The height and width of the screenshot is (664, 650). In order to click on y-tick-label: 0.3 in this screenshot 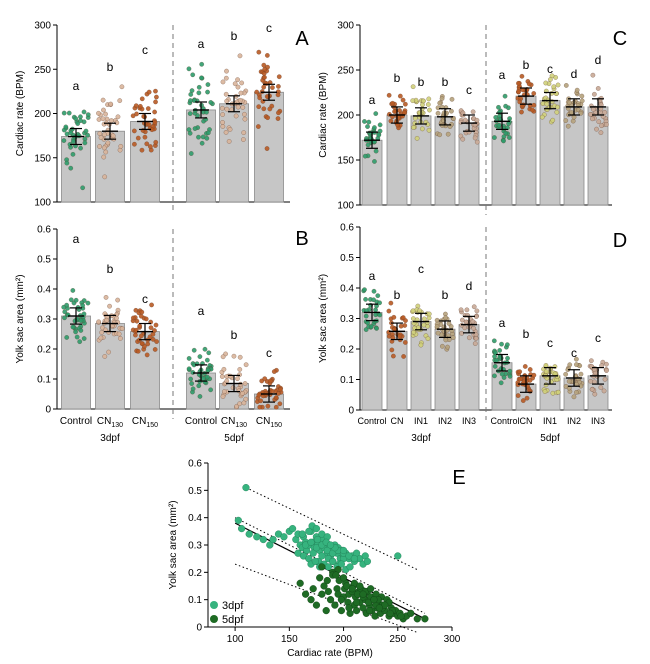, I will do `click(347, 319)`.